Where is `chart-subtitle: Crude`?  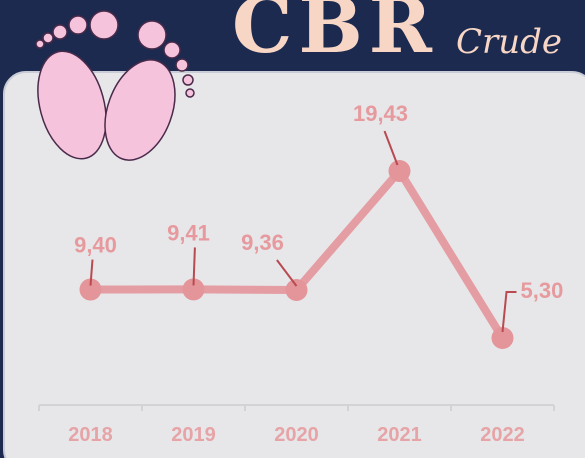
chart-subtitle: Crude is located at coordinates (509, 42).